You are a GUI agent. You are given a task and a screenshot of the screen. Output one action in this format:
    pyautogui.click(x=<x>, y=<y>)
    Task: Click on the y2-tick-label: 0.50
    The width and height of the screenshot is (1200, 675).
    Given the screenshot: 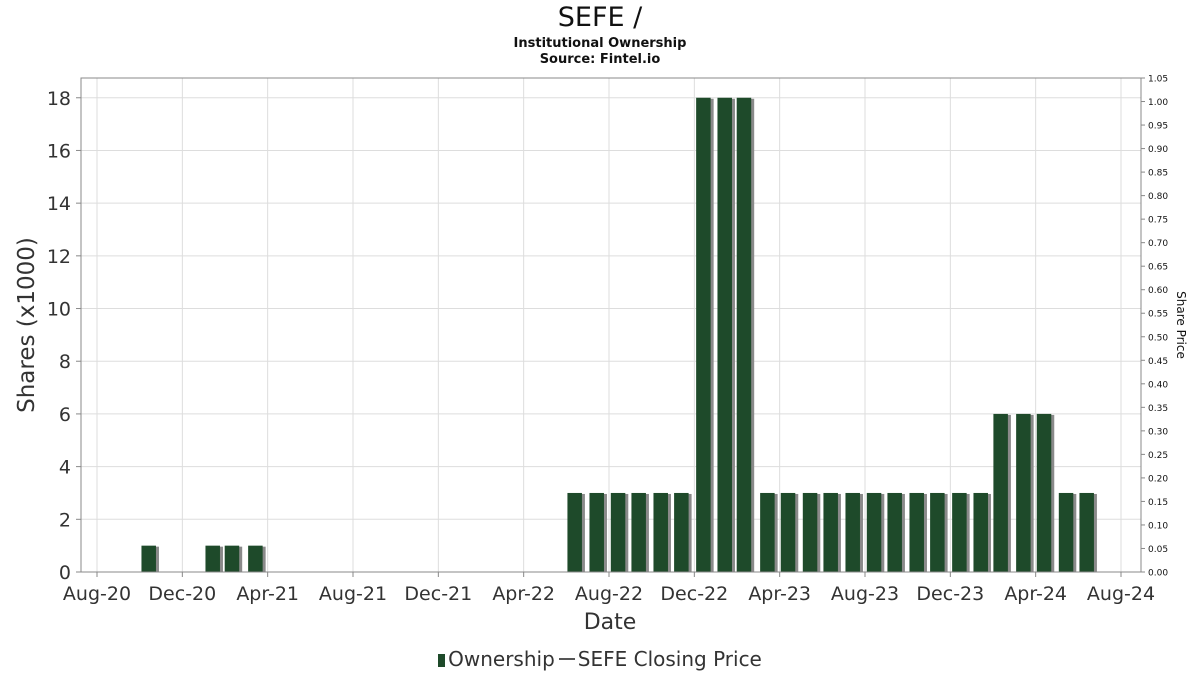 What is the action you would take?
    pyautogui.click(x=1158, y=338)
    